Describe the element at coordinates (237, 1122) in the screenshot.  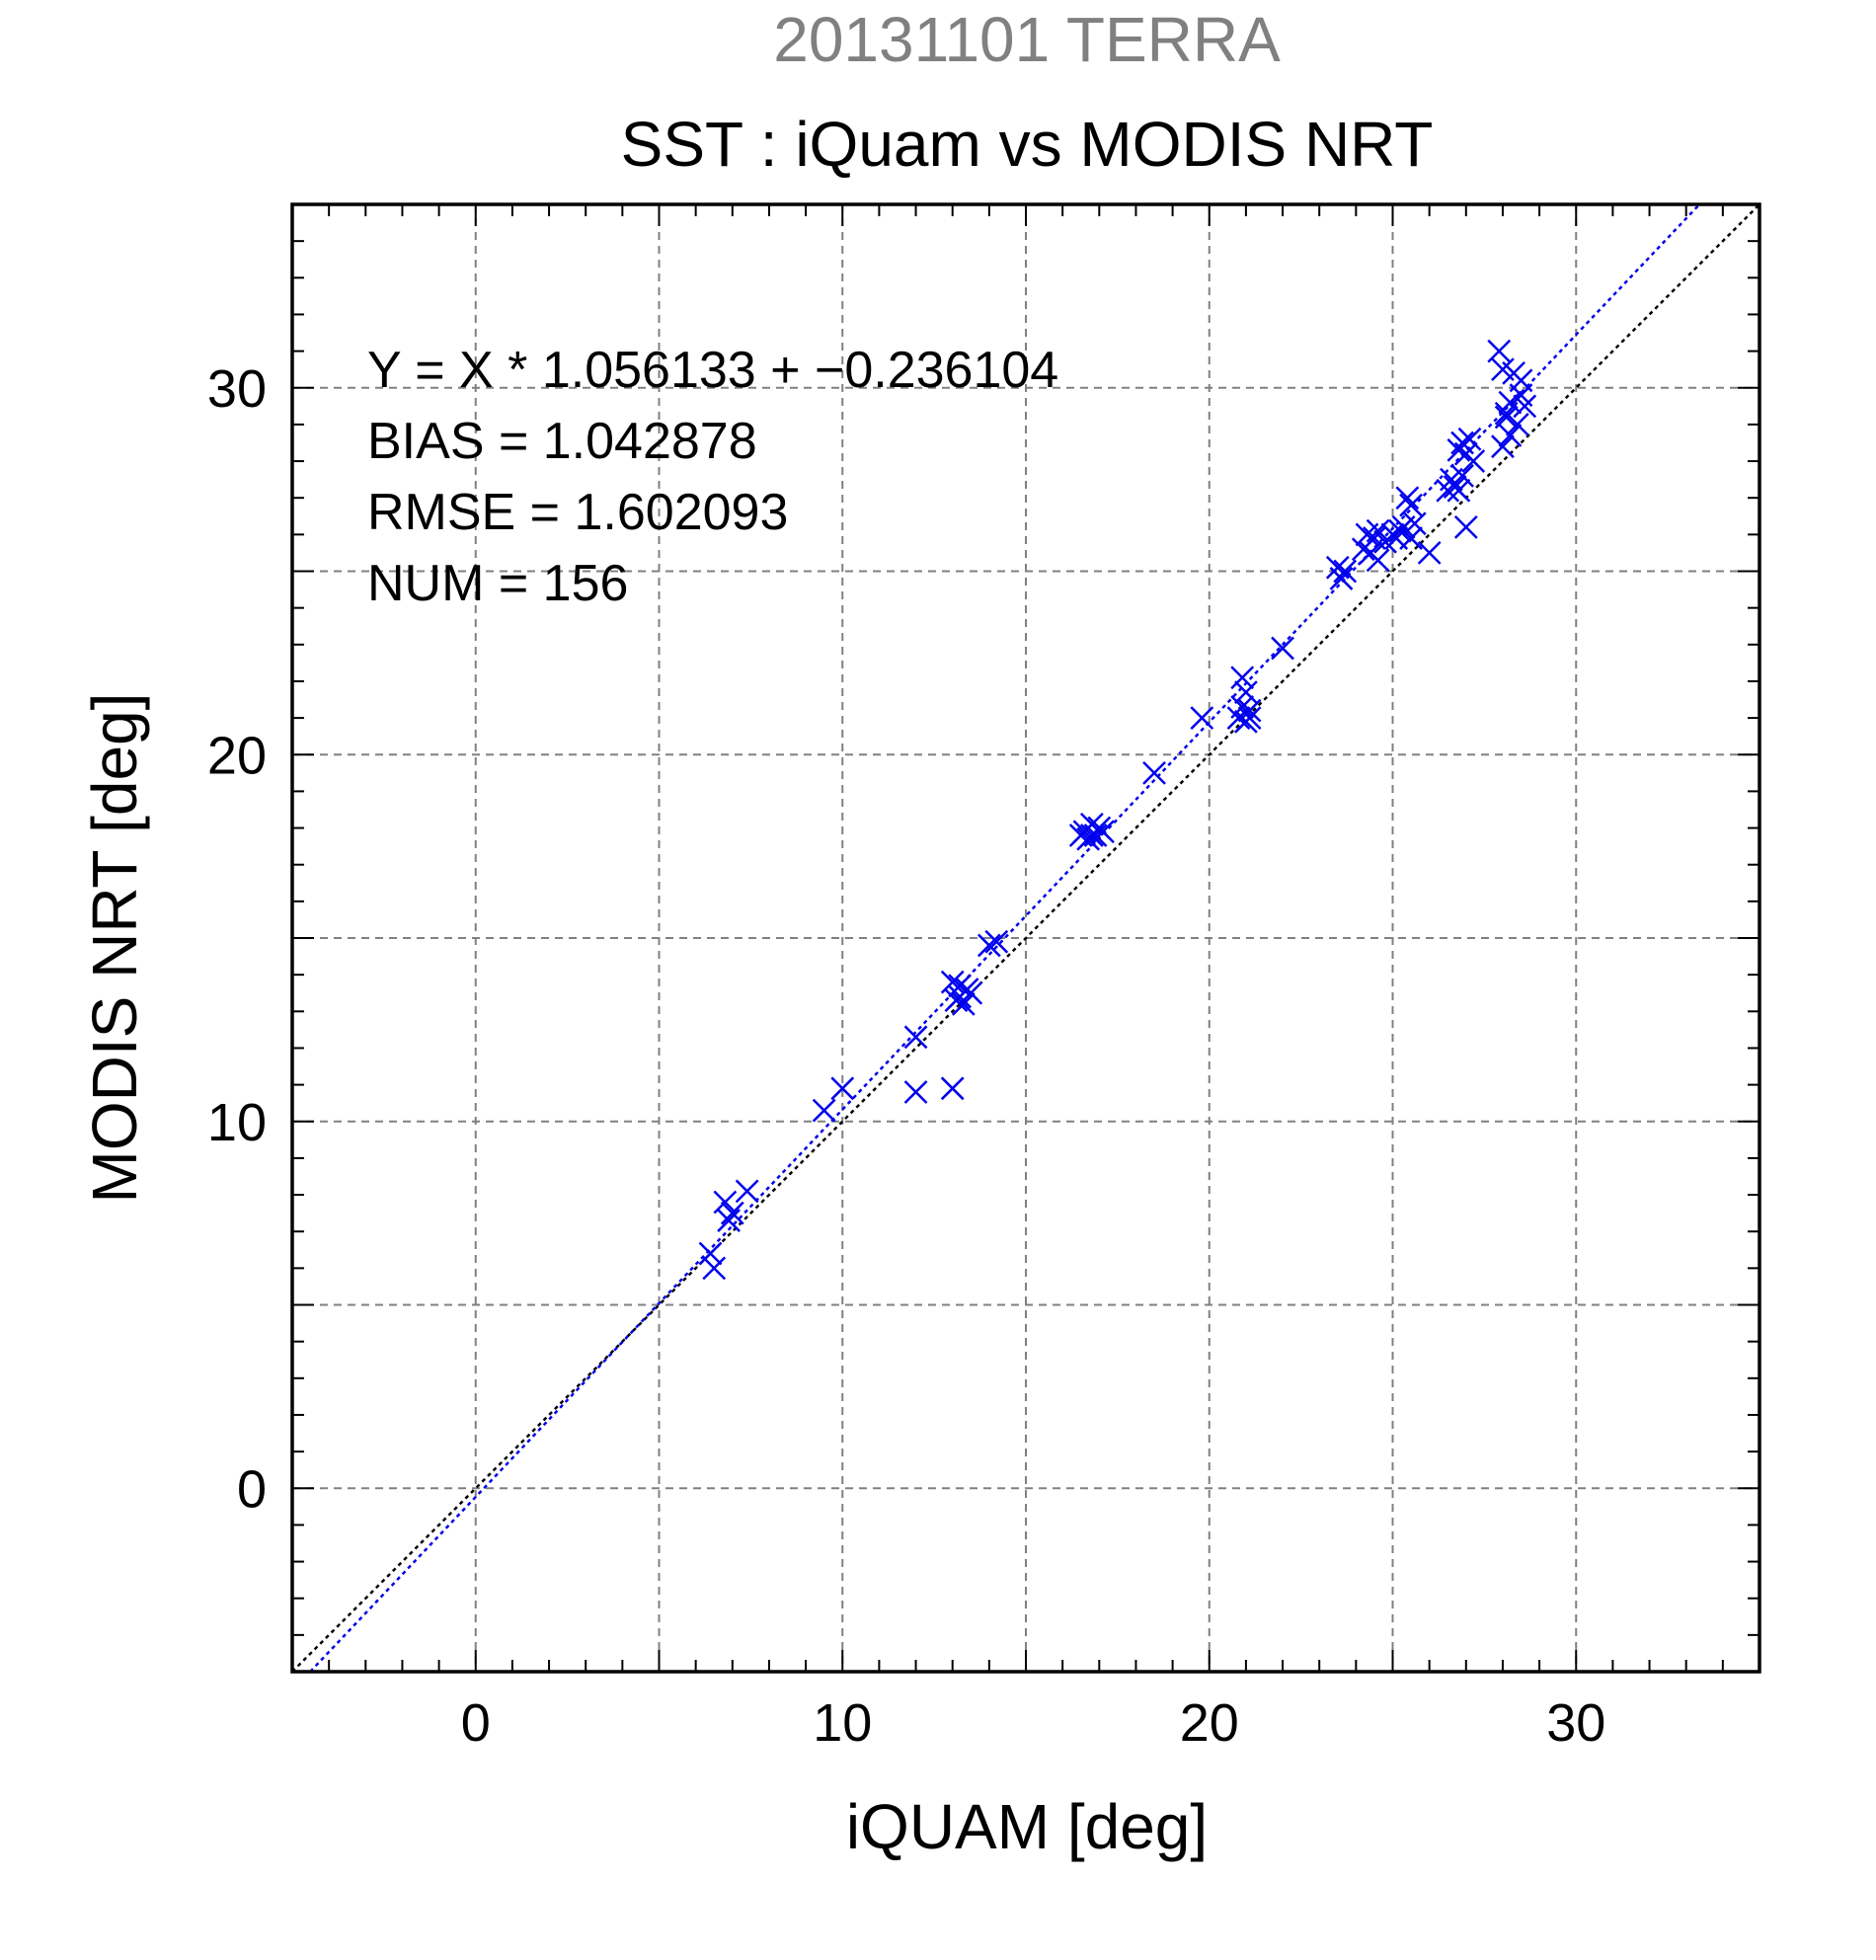
I see `y-tick-label: 10` at that location.